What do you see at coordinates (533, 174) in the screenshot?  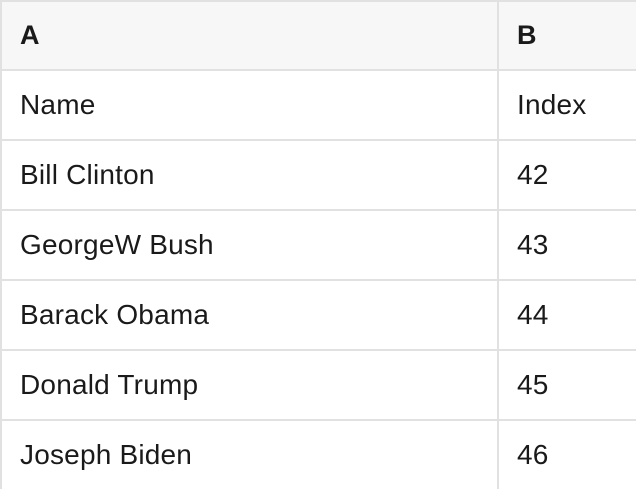 I see `table-cell-index: 42` at bounding box center [533, 174].